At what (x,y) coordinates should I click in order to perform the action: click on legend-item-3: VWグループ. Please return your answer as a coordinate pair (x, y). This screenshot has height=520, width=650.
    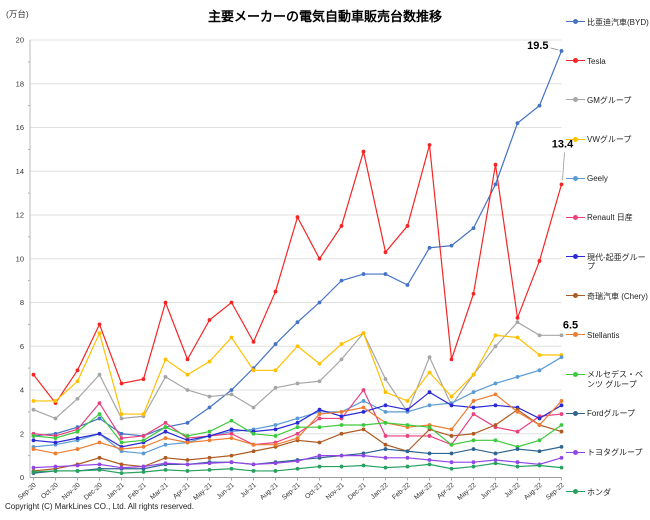
    Looking at the image, I should click on (598, 140).